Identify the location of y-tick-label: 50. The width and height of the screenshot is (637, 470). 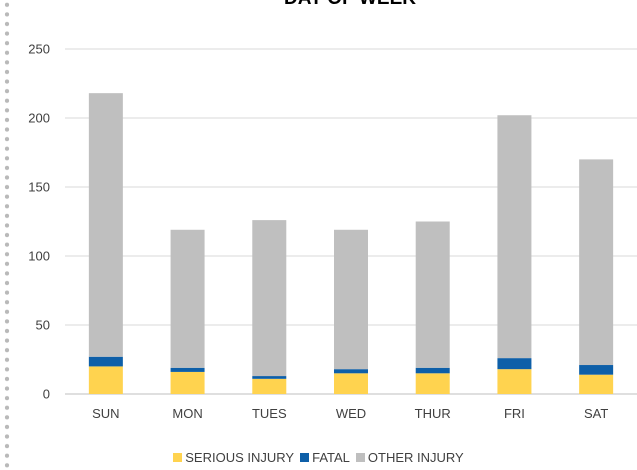
(43, 325).